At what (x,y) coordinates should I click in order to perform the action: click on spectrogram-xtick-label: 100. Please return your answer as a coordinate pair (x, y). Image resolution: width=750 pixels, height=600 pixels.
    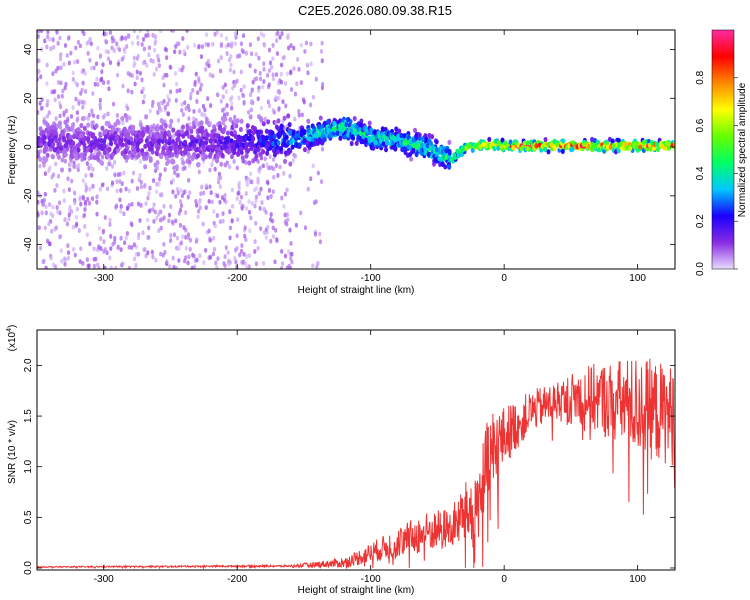
    Looking at the image, I should click on (637, 278).